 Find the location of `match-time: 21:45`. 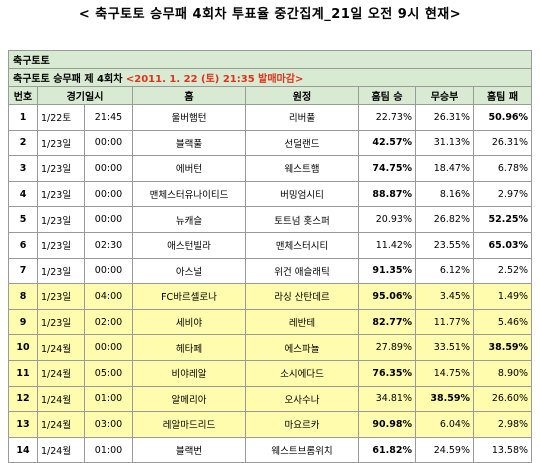

match-time: 21:45 is located at coordinates (108, 117).